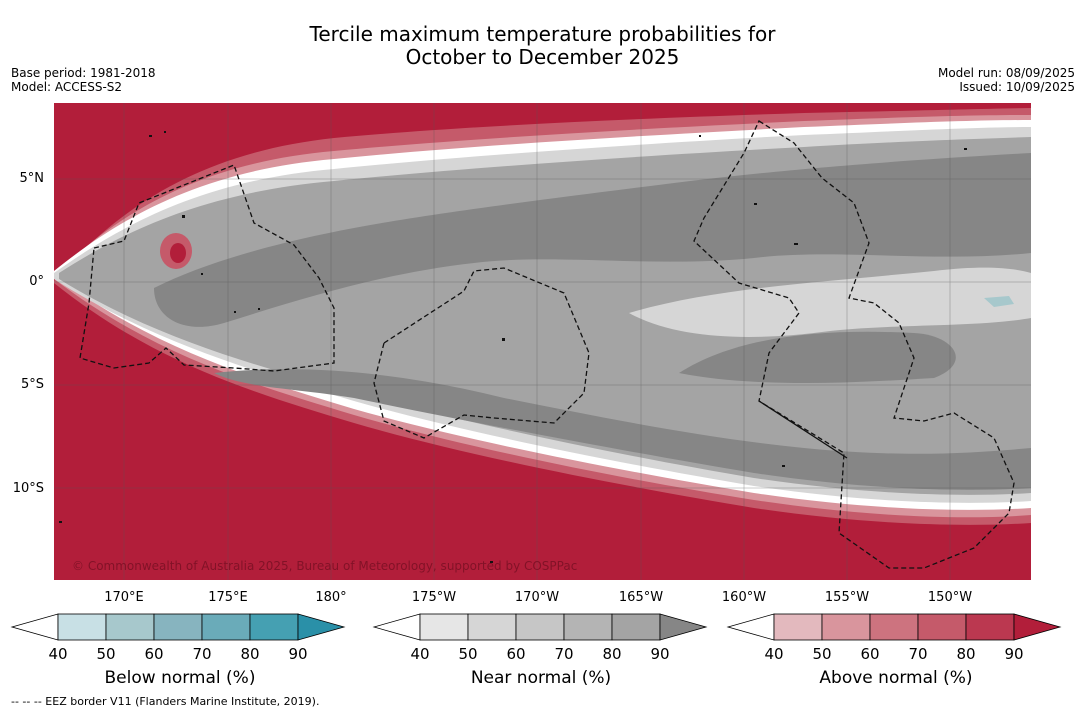  What do you see at coordinates (32, 384) in the screenshot?
I see `lat-label-5s: 5°S` at bounding box center [32, 384].